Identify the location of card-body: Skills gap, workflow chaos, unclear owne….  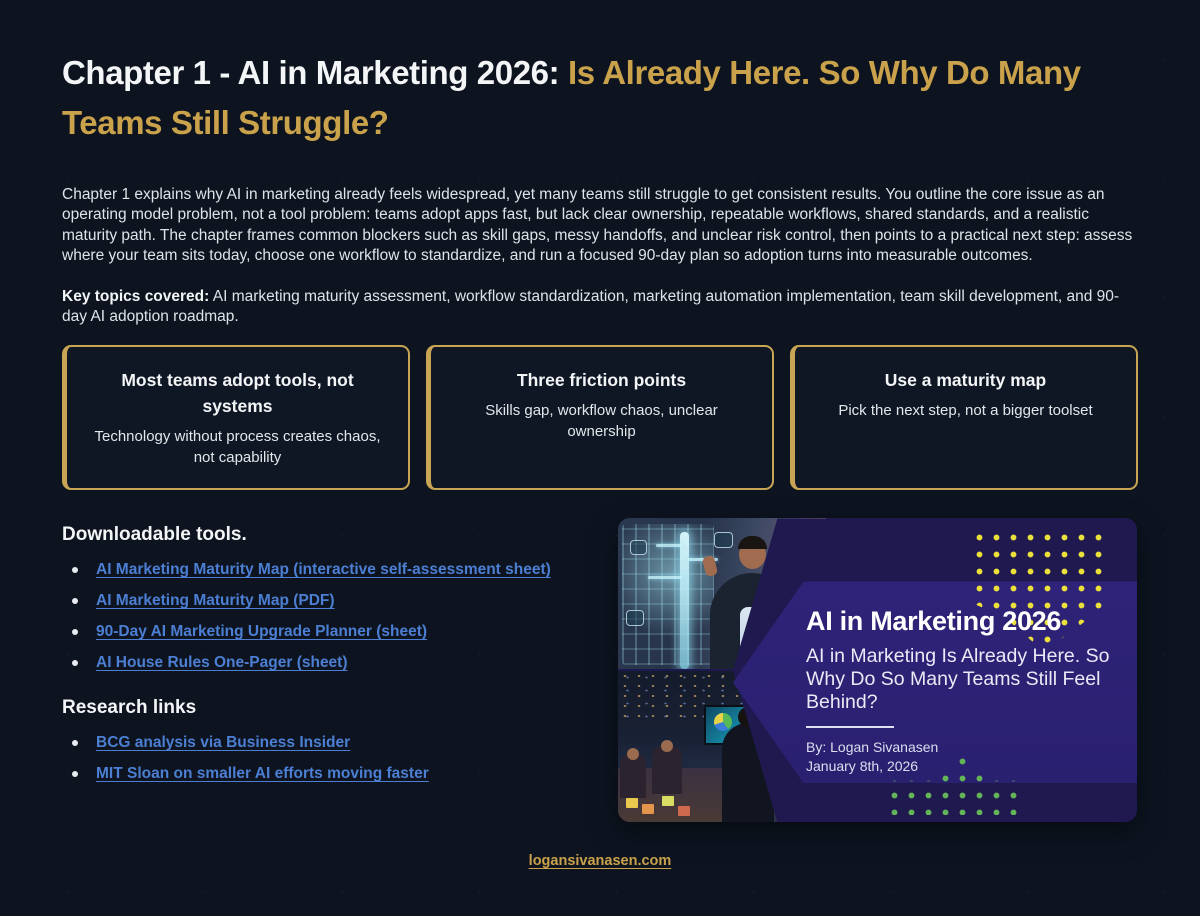
(601, 421).